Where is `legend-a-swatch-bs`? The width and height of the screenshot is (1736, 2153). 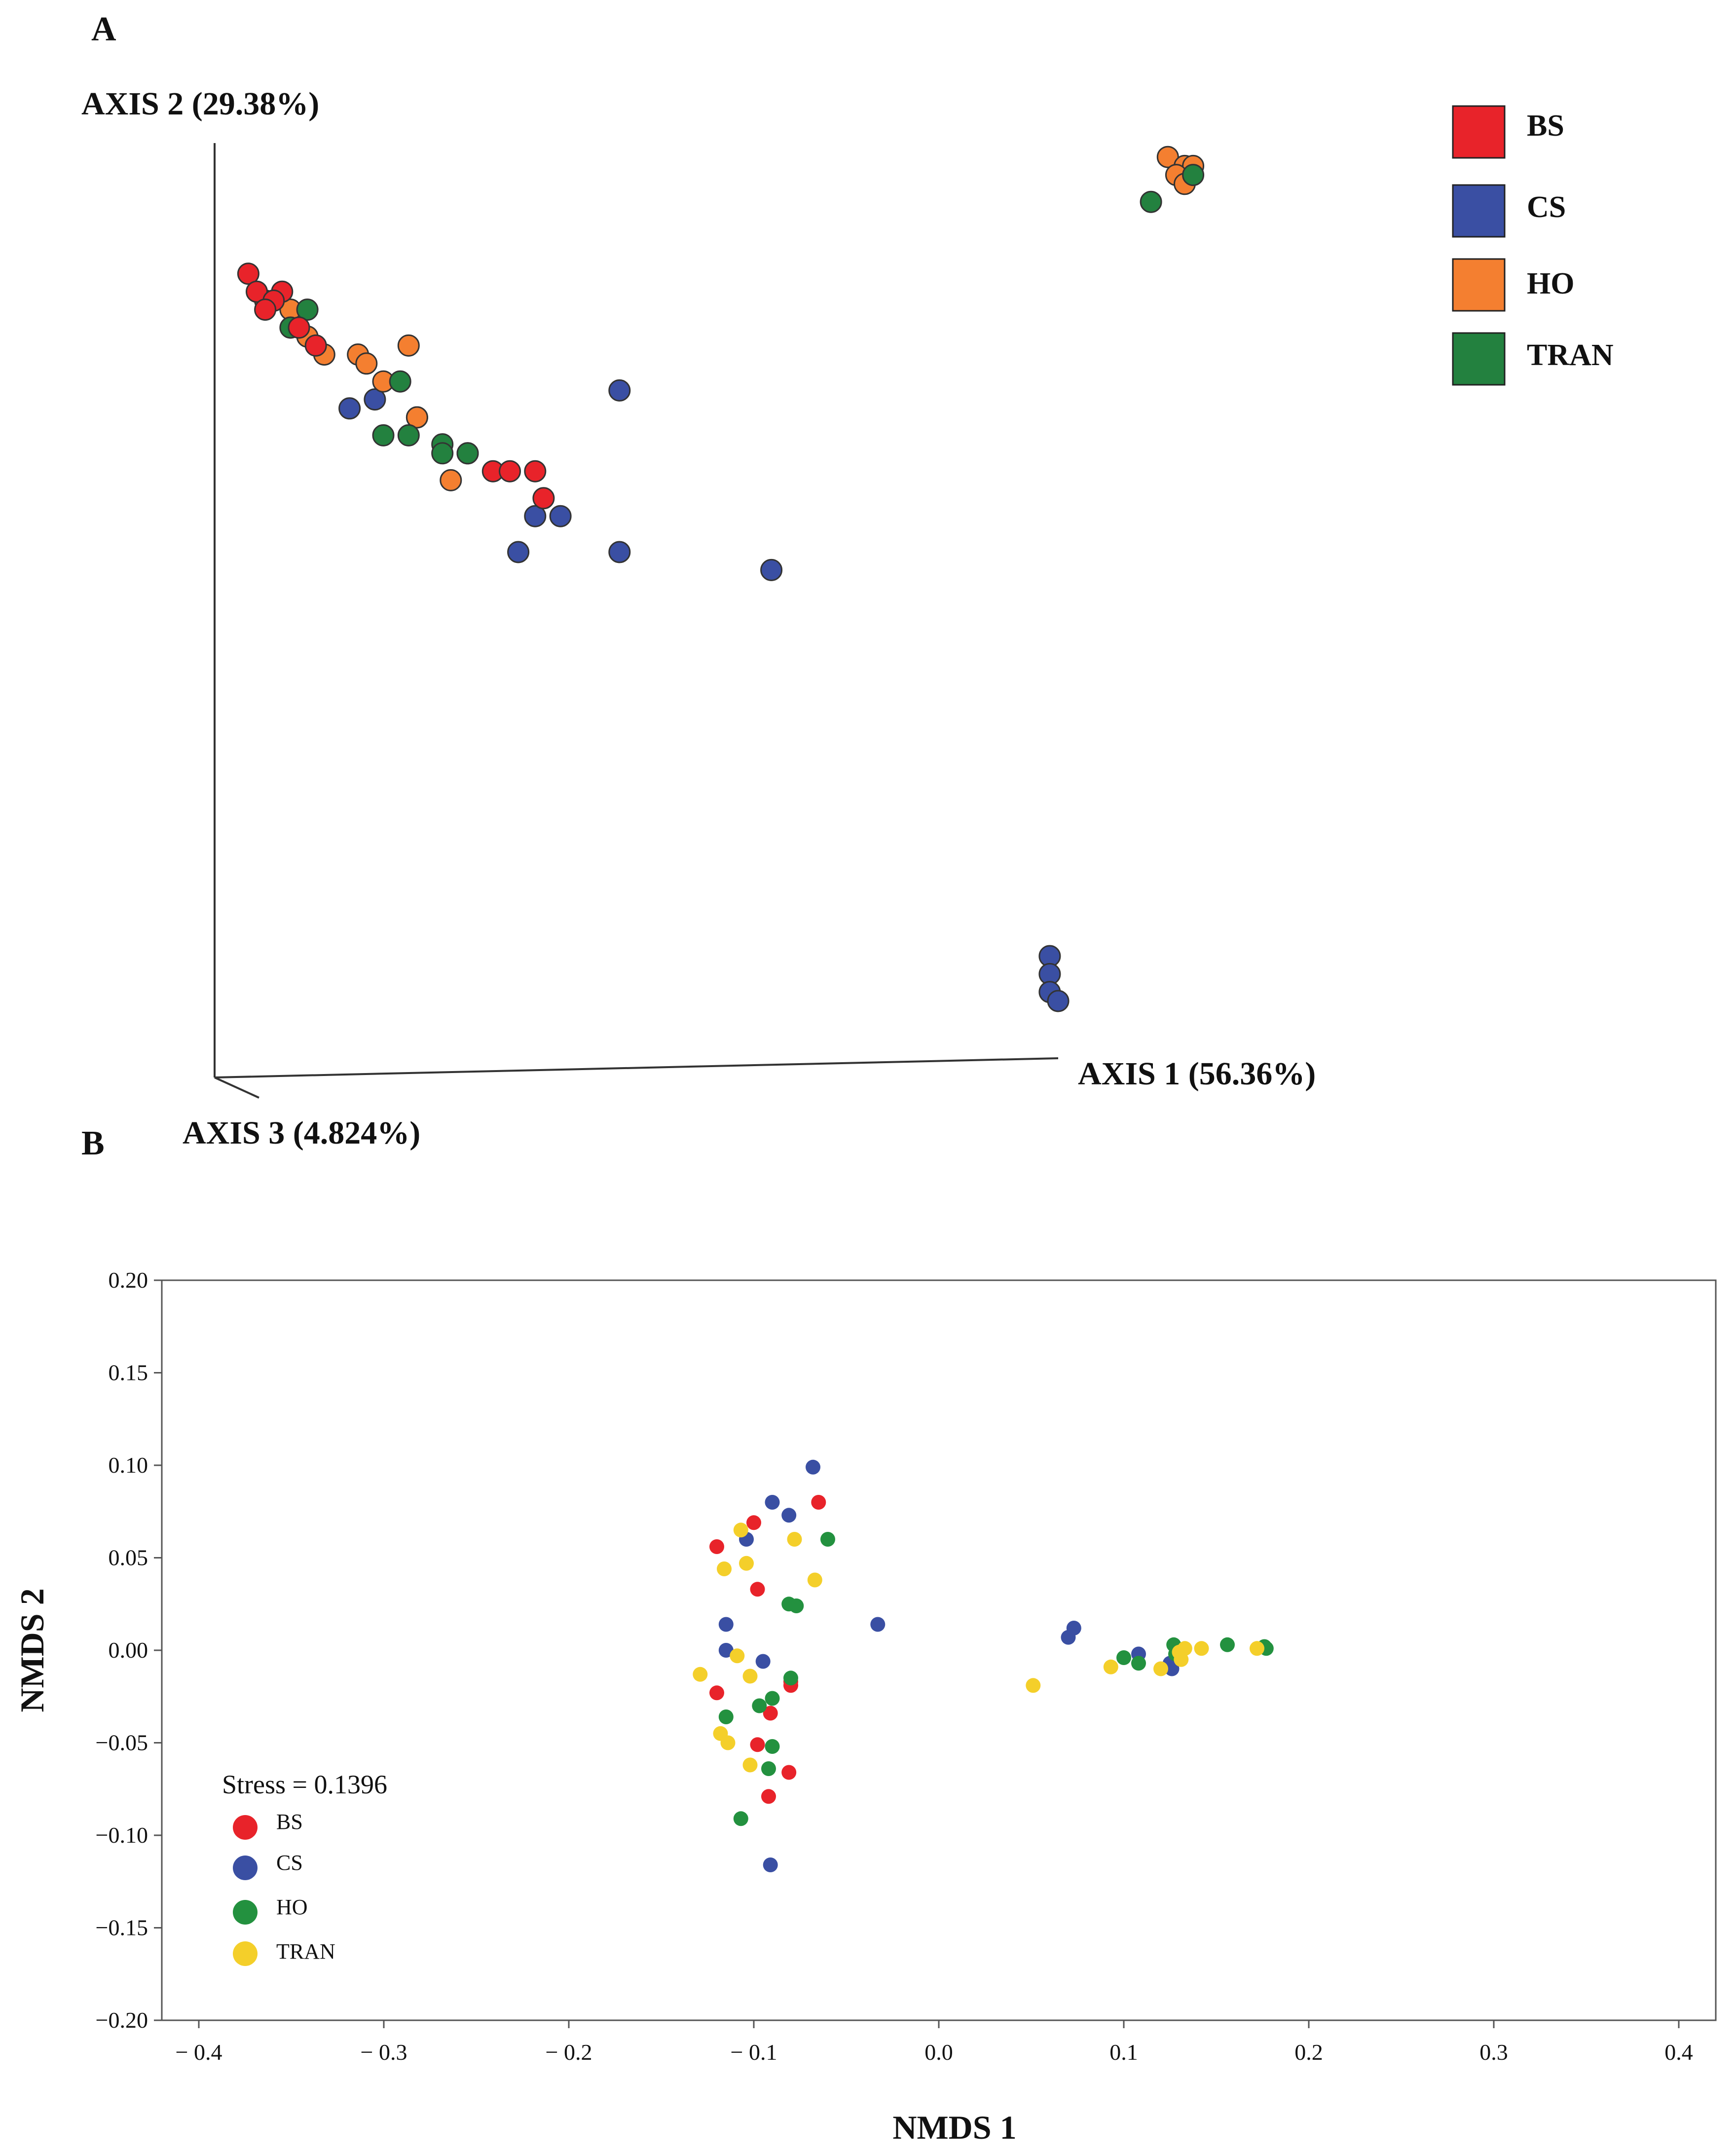
legend-a-swatch-bs is located at coordinates (1479, 132).